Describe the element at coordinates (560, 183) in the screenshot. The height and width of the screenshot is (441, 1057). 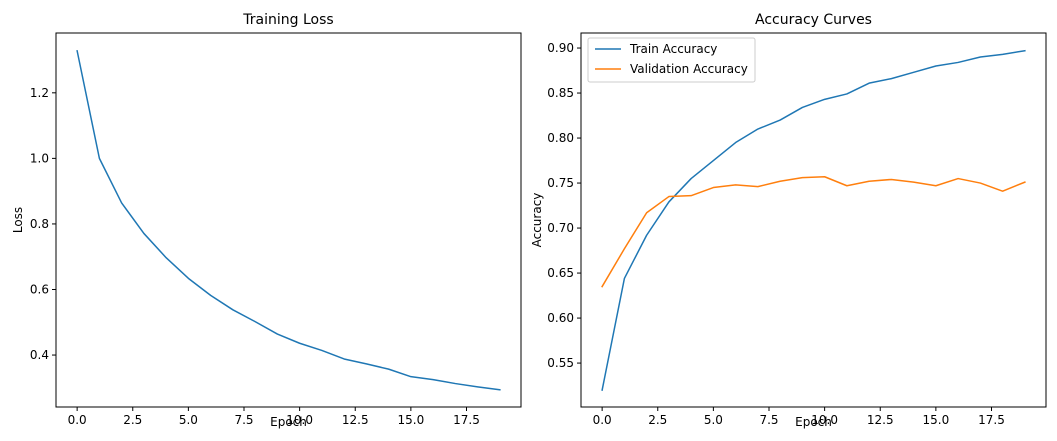
I see `y-tick-label: 0.75` at that location.